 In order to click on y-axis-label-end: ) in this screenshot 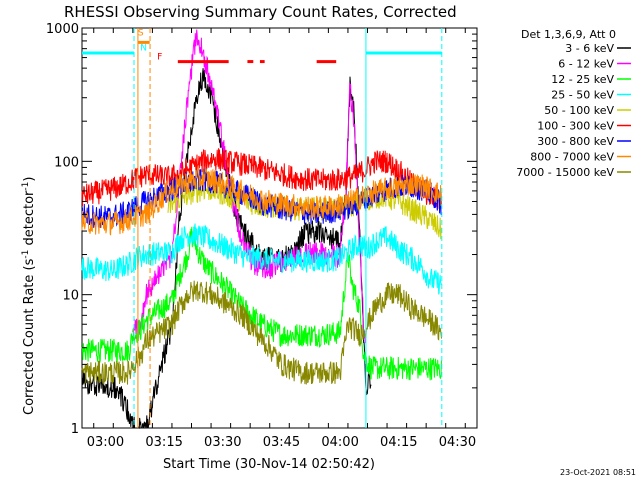, I will do `click(29, 179)`.